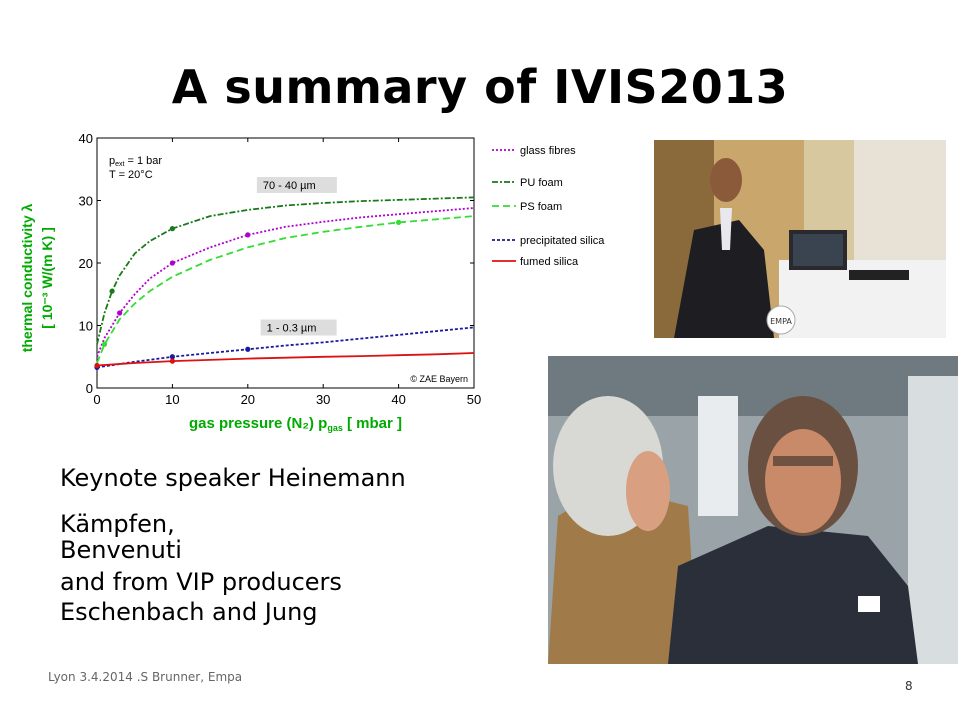  I want to click on y-tick-label: 10, so click(86, 326).